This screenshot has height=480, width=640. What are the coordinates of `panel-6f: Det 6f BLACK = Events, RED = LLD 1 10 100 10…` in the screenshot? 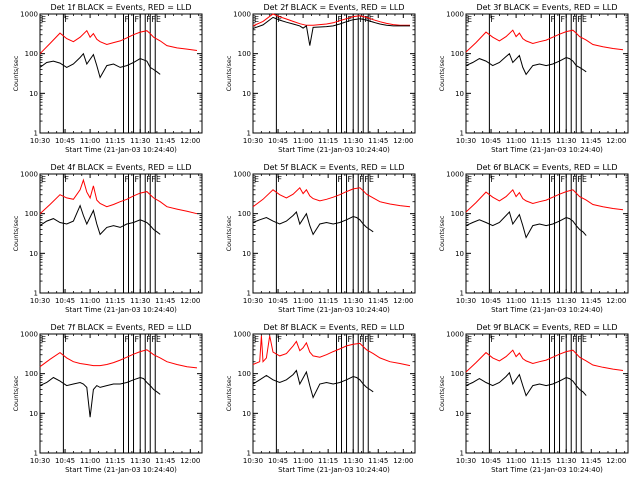 It's located at (533, 238).